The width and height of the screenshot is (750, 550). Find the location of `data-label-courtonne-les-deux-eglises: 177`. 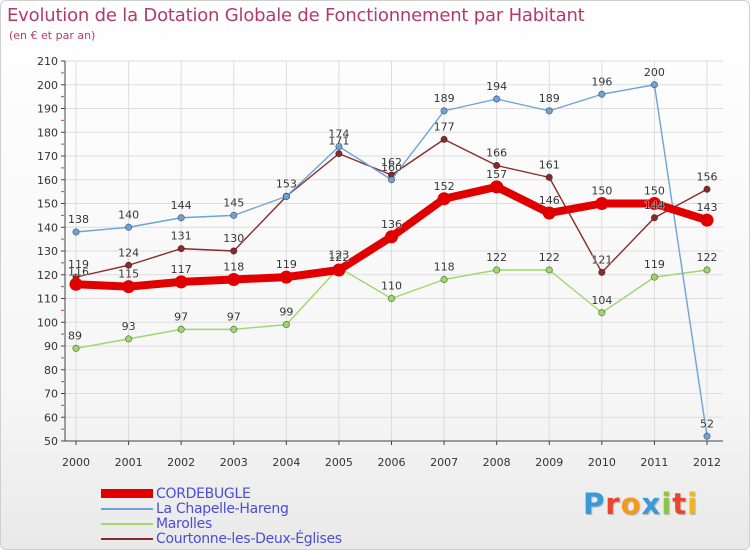

data-label-courtonne-les-deux-eglises: 177 is located at coordinates (444, 126).